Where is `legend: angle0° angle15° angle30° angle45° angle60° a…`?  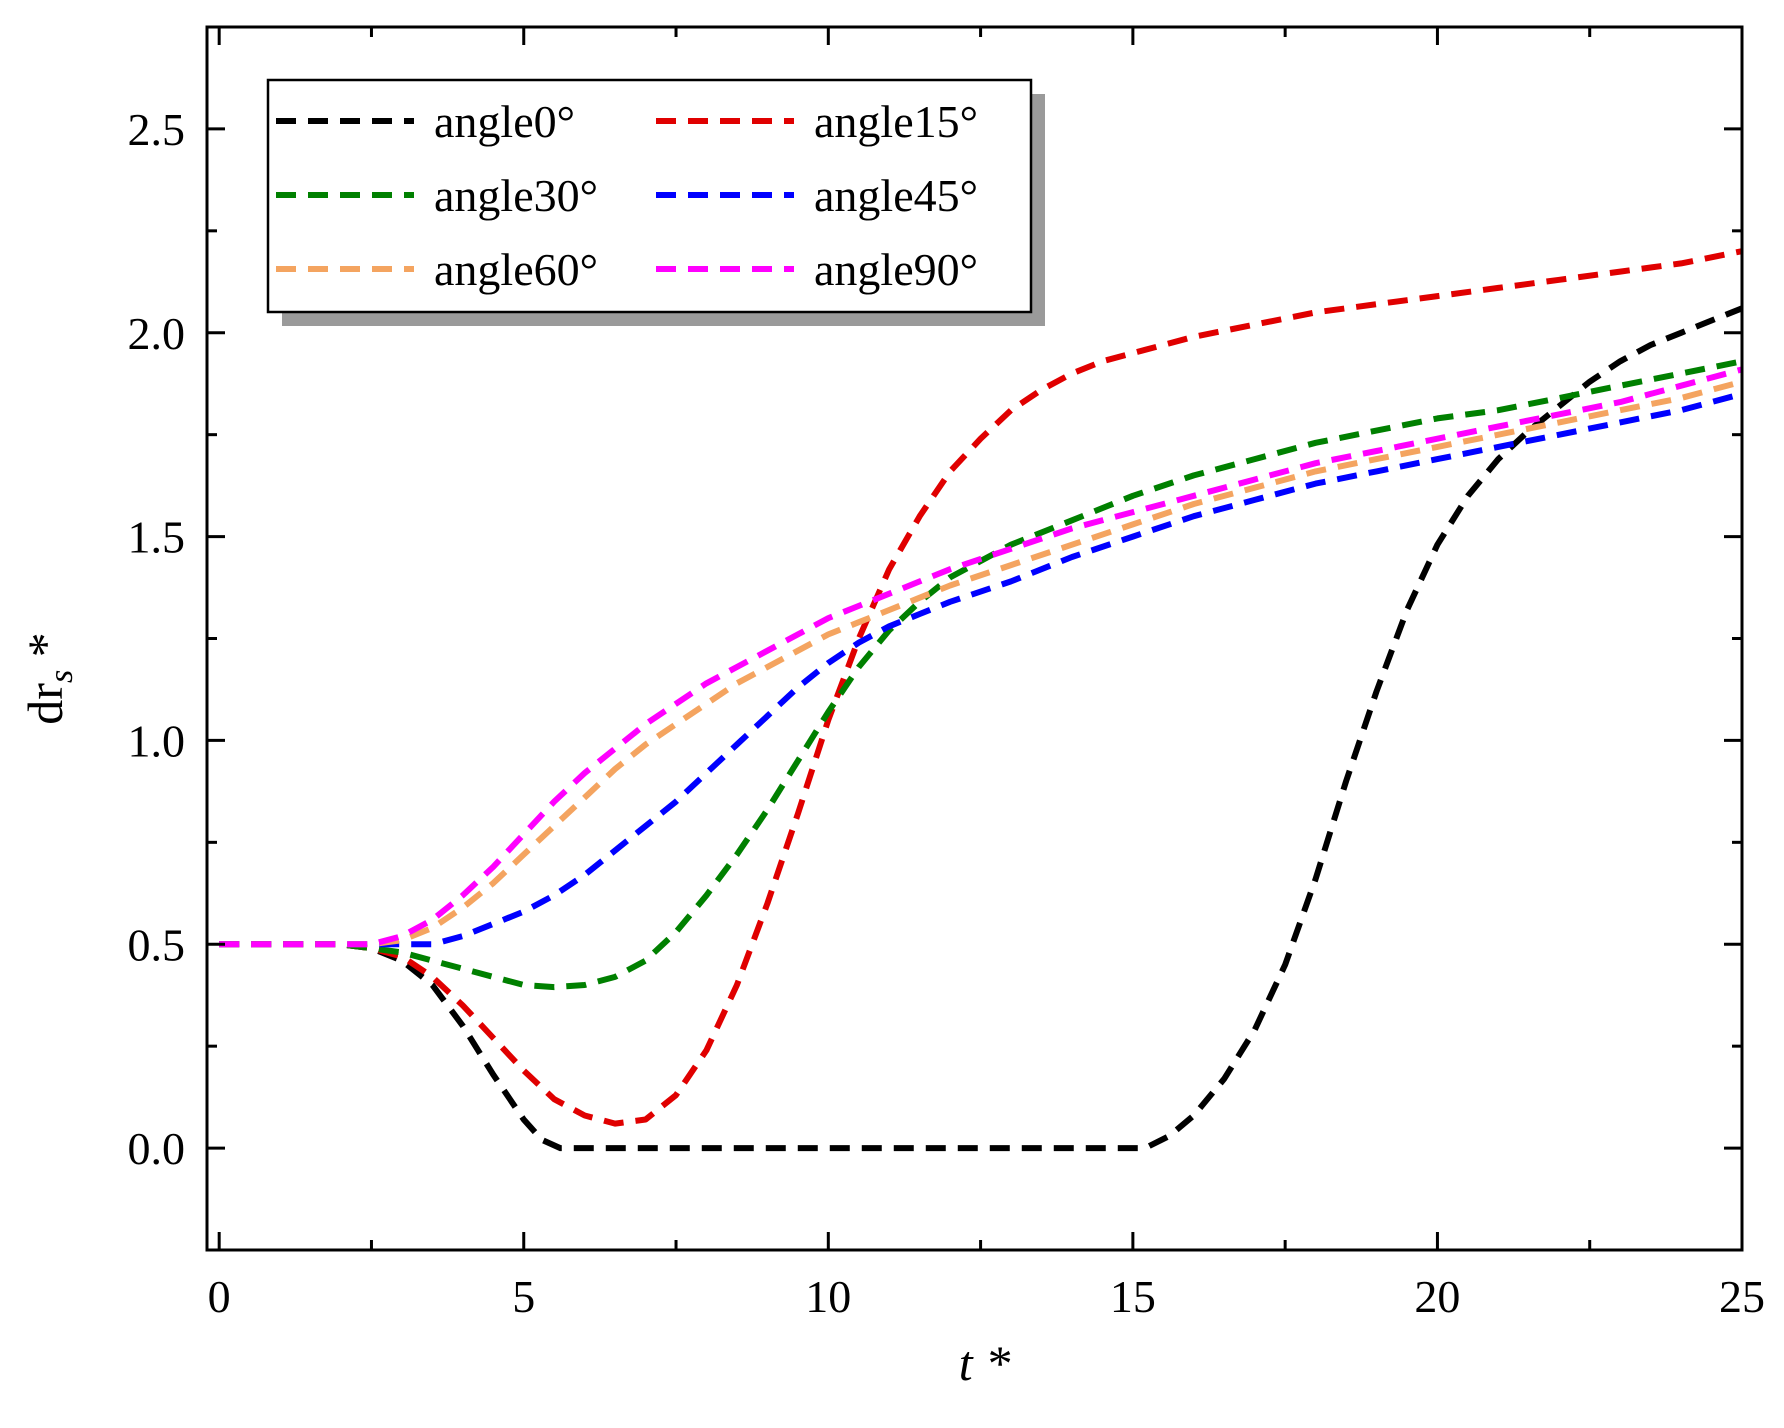 legend: angle0° angle15° angle30° angle45° angle60° a… is located at coordinates (655, 202).